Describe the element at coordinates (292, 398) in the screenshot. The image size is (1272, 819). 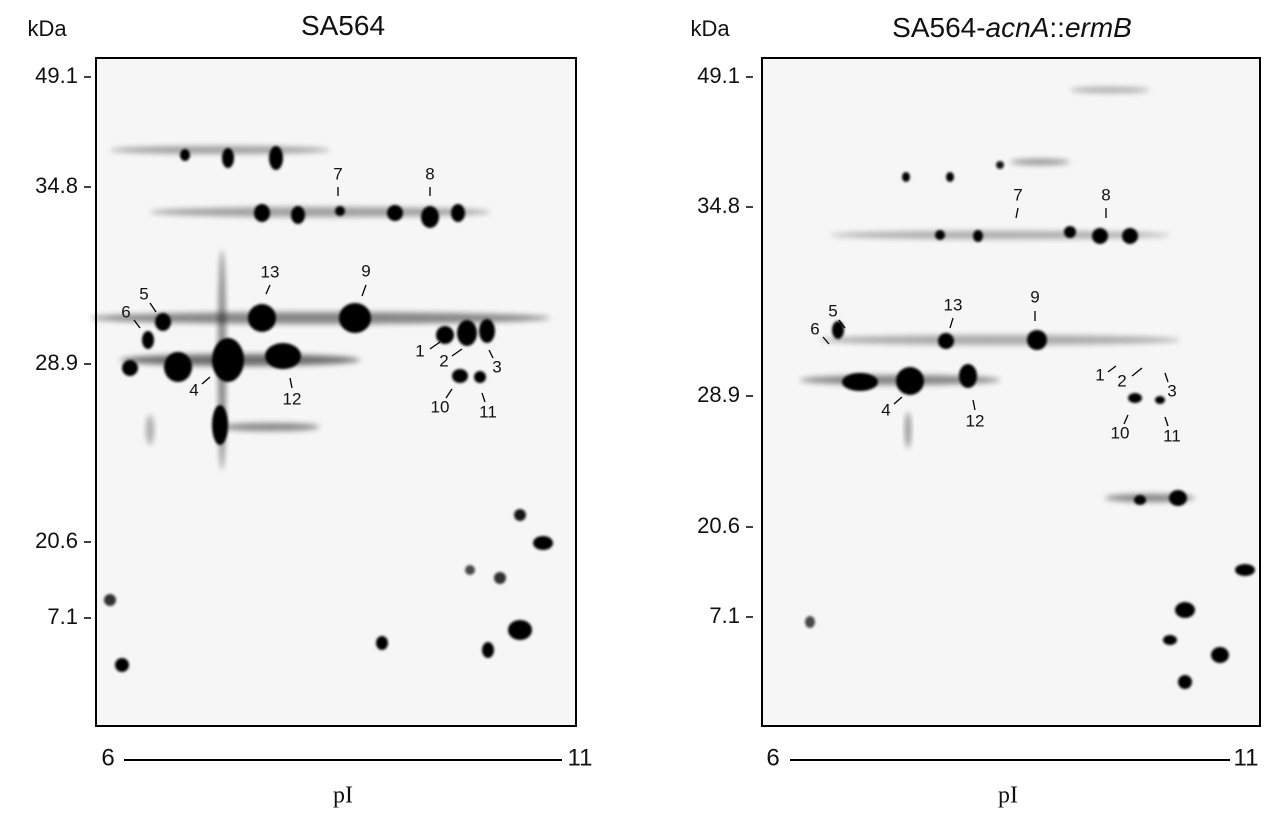
I see `spot-label: 12` at that location.